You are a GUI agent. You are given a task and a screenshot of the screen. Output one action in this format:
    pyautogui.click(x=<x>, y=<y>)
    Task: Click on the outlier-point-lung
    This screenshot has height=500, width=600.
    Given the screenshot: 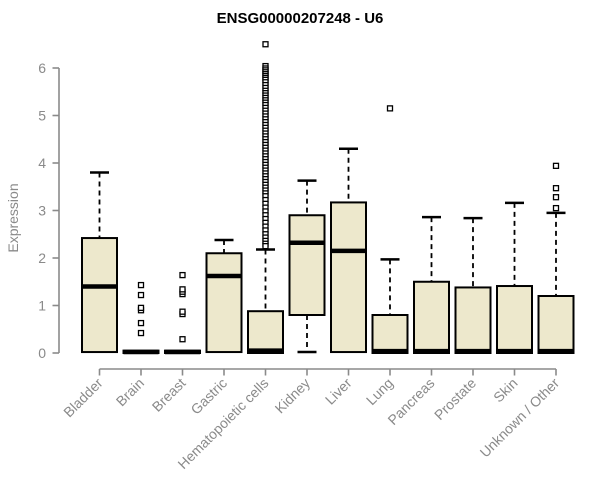 What is the action you would take?
    pyautogui.click(x=390, y=108)
    